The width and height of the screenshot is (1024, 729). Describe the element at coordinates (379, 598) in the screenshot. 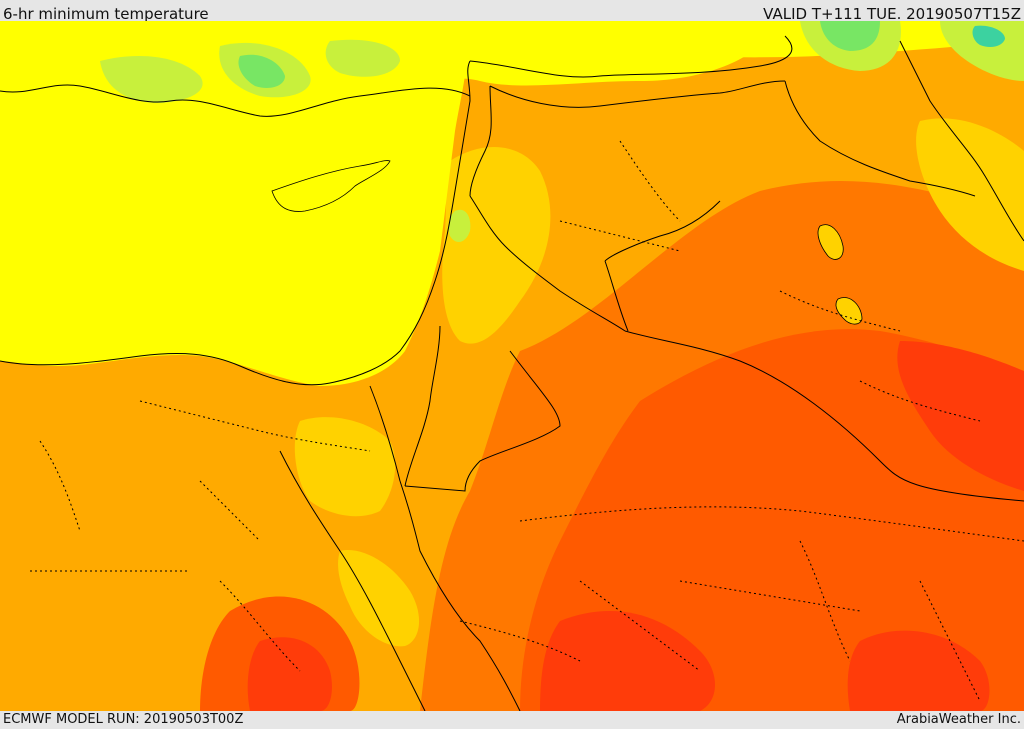

I see `mild-zone-redsea` at that location.